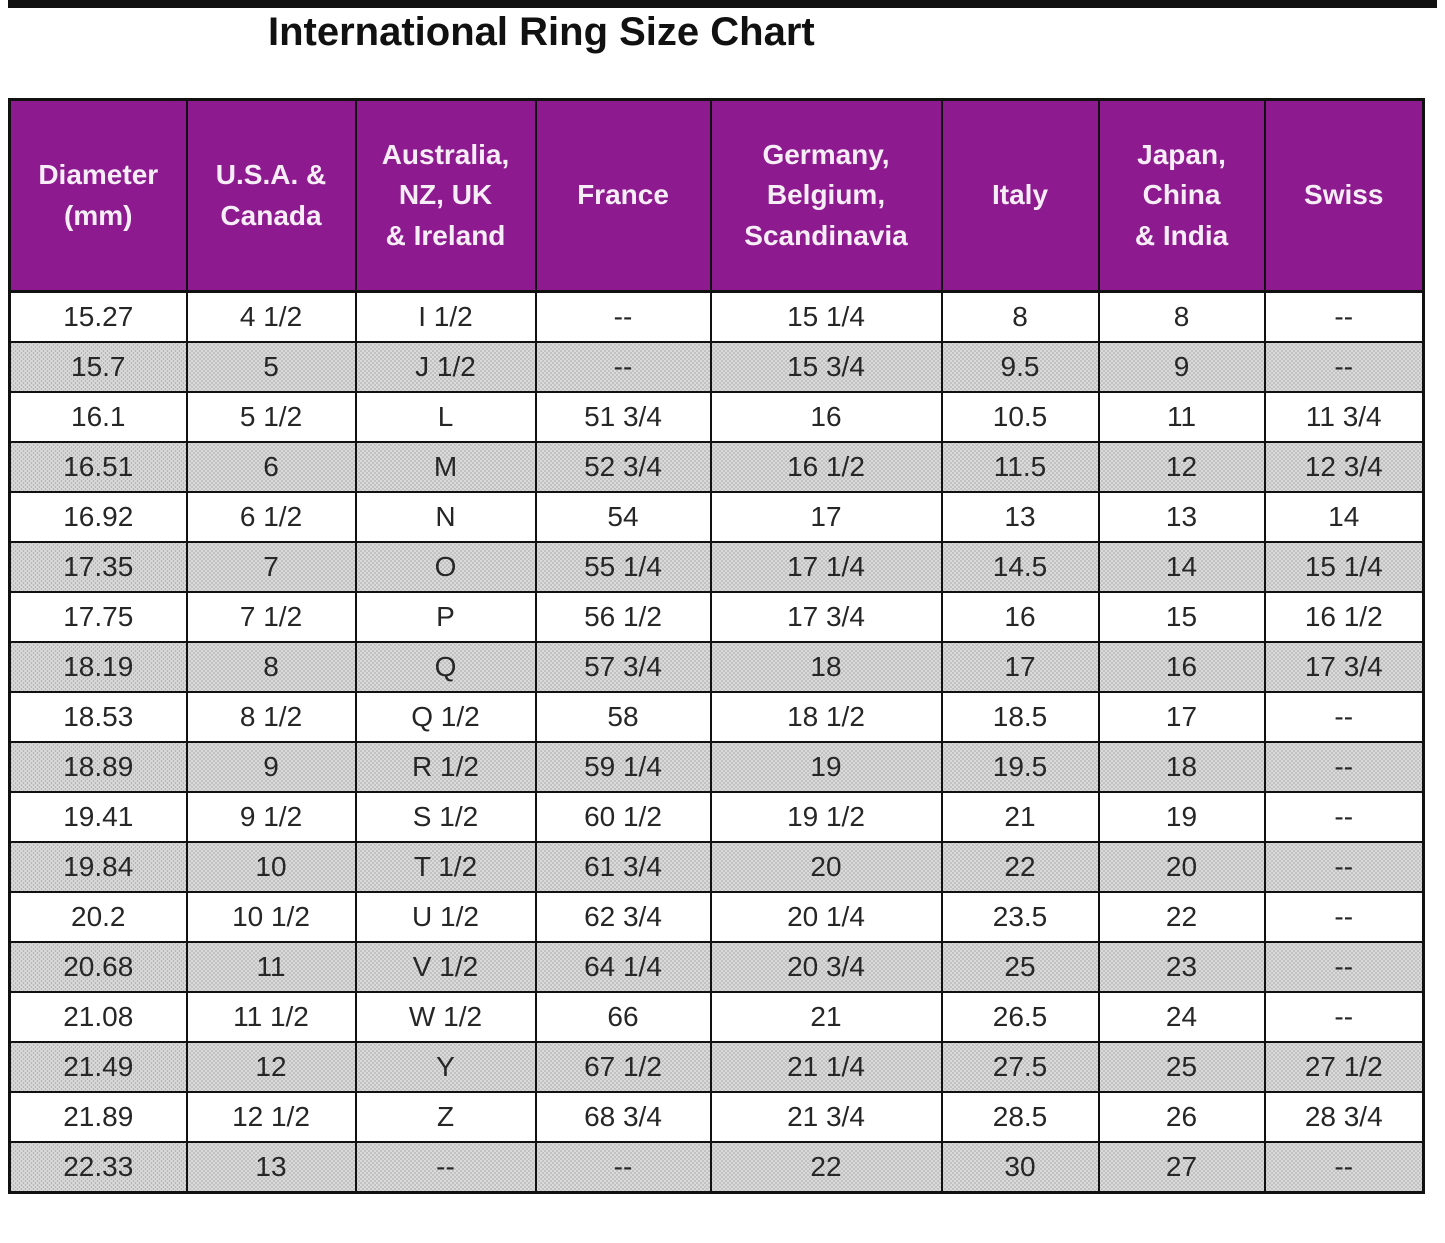  What do you see at coordinates (98, 867) in the screenshot?
I see `size-cell: 19.84` at bounding box center [98, 867].